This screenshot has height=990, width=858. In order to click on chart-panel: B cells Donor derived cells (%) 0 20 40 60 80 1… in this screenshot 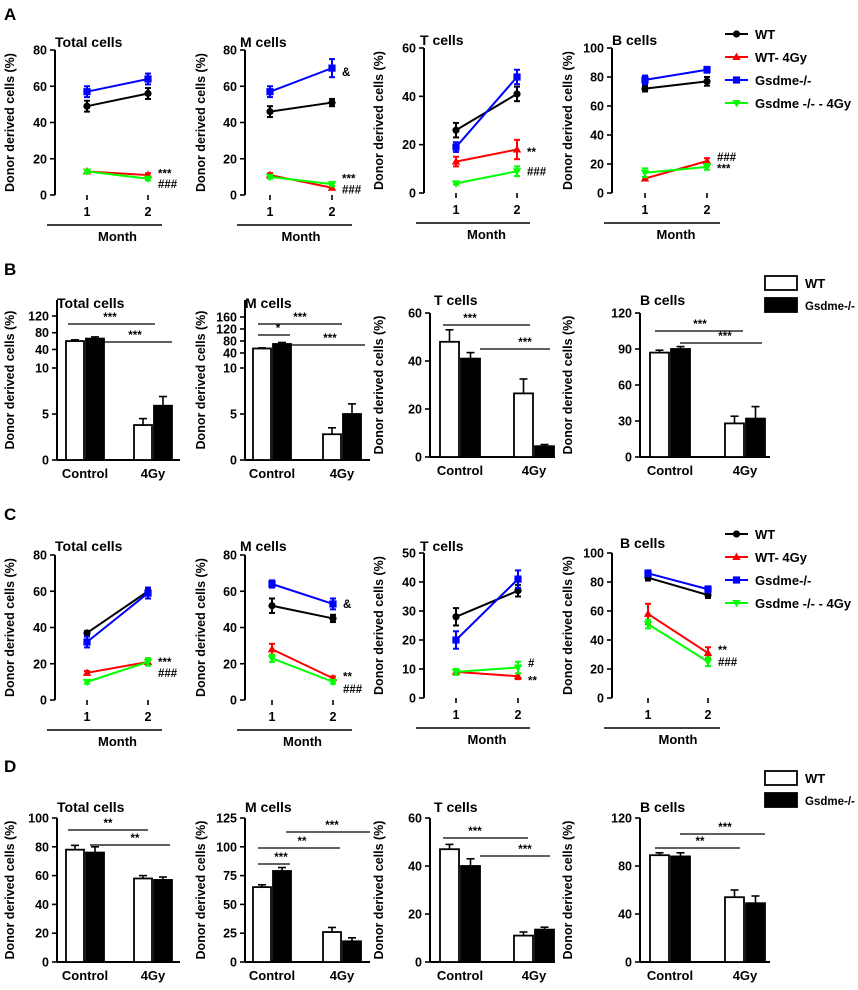, I will do `click(649, 137)`.